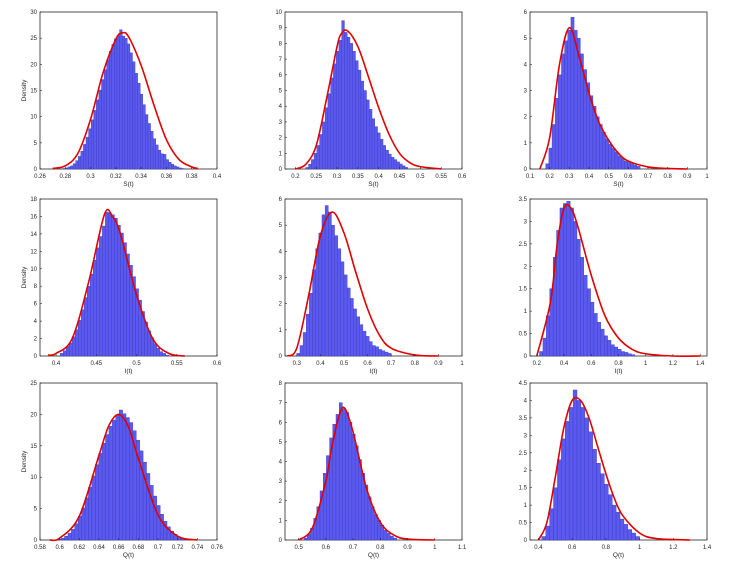  I want to click on y-axis-label: Density, so click(24, 90).